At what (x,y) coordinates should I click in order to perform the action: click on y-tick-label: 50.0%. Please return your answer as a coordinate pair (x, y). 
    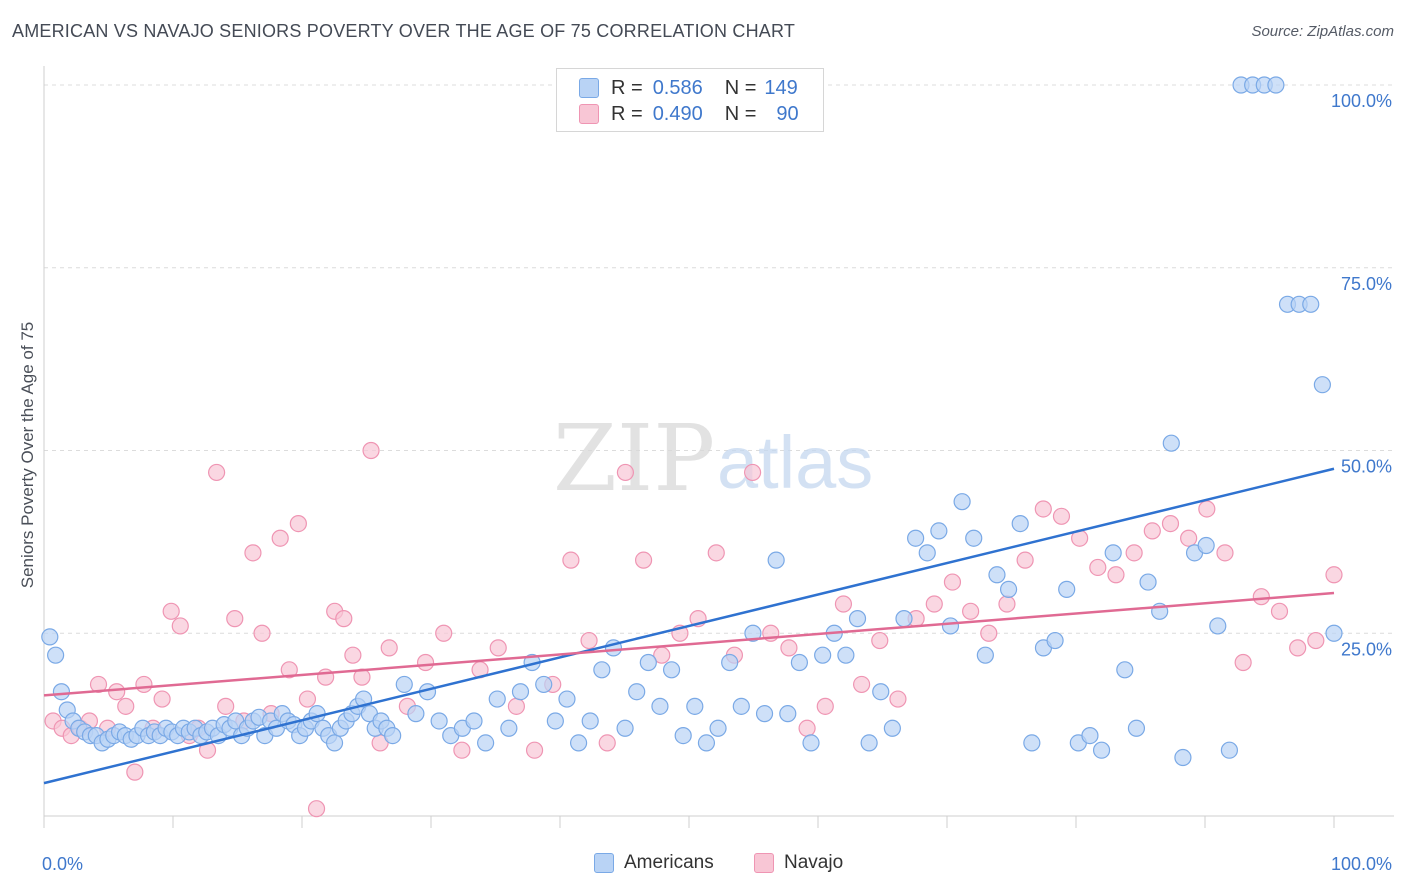
    Looking at the image, I should click on (1366, 467).